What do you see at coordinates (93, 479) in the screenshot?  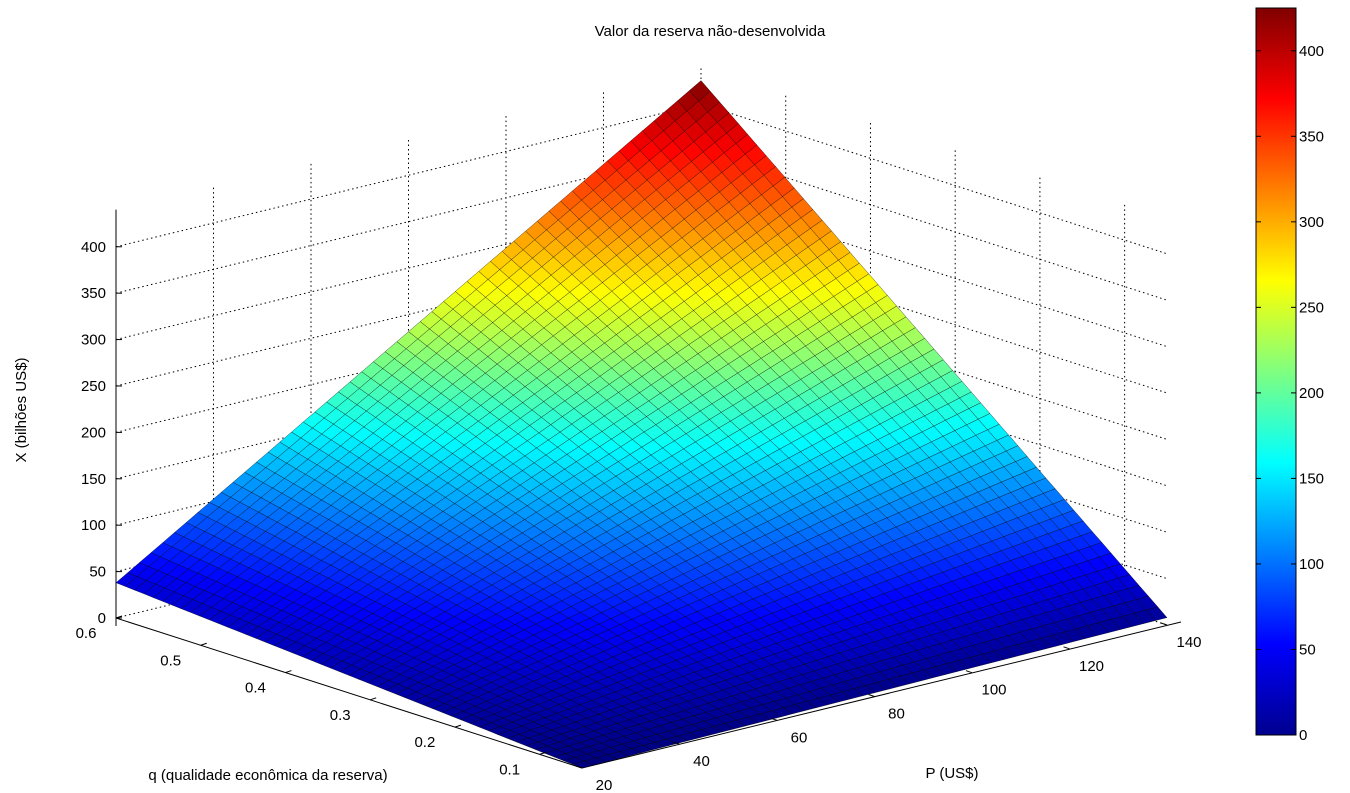 I see `z-tick-label: 150` at bounding box center [93, 479].